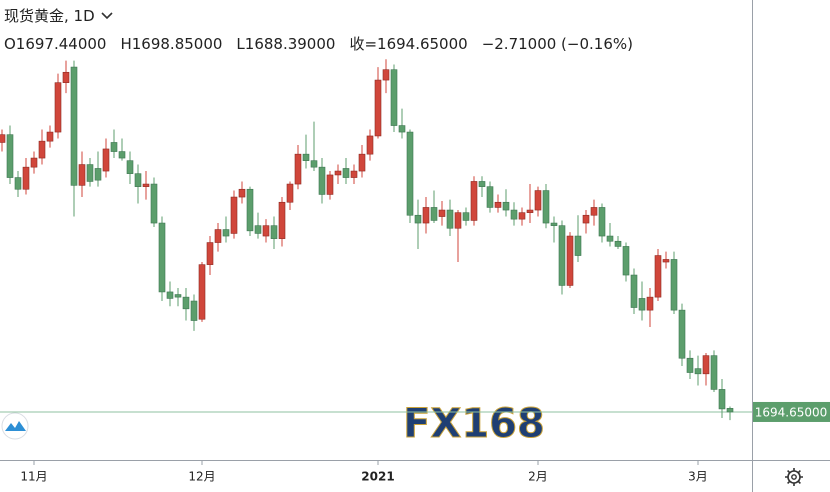  I want to click on x-tick-label: 3月, so click(698, 477).